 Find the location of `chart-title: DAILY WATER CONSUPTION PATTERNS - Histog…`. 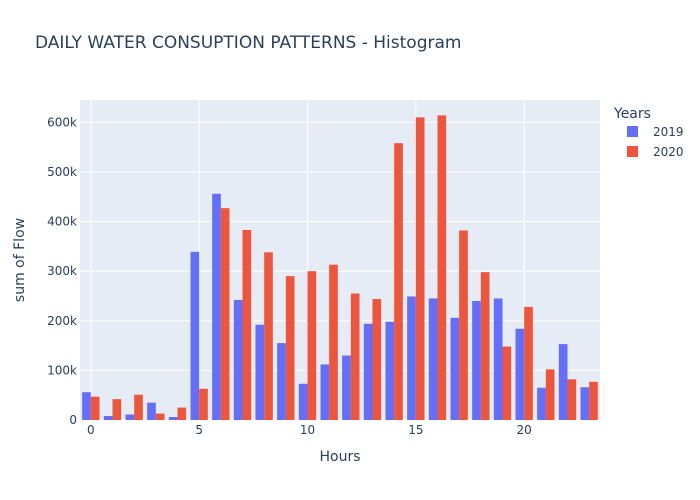

chart-title: DAILY WATER CONSUPTION PATTERNS - Histog… is located at coordinates (248, 43).